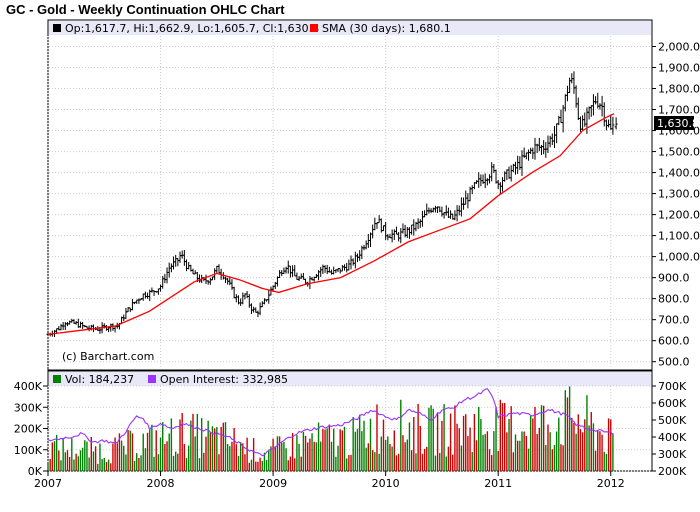  I want to click on price-tick-label: 1,300.0, so click(679, 194).